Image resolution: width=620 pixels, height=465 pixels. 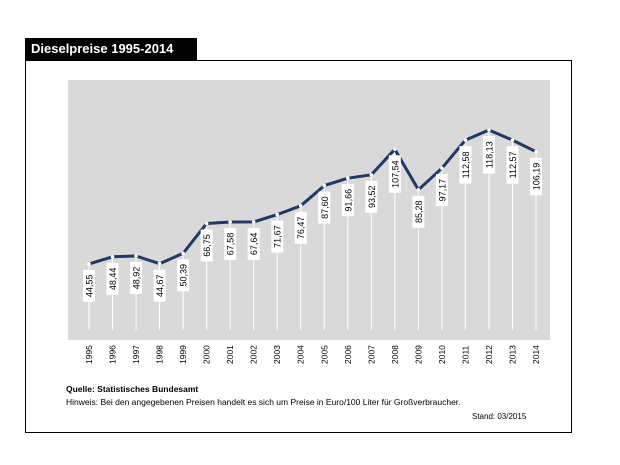 What do you see at coordinates (89, 354) in the screenshot?
I see `x-tick-label: 1995` at bounding box center [89, 354].